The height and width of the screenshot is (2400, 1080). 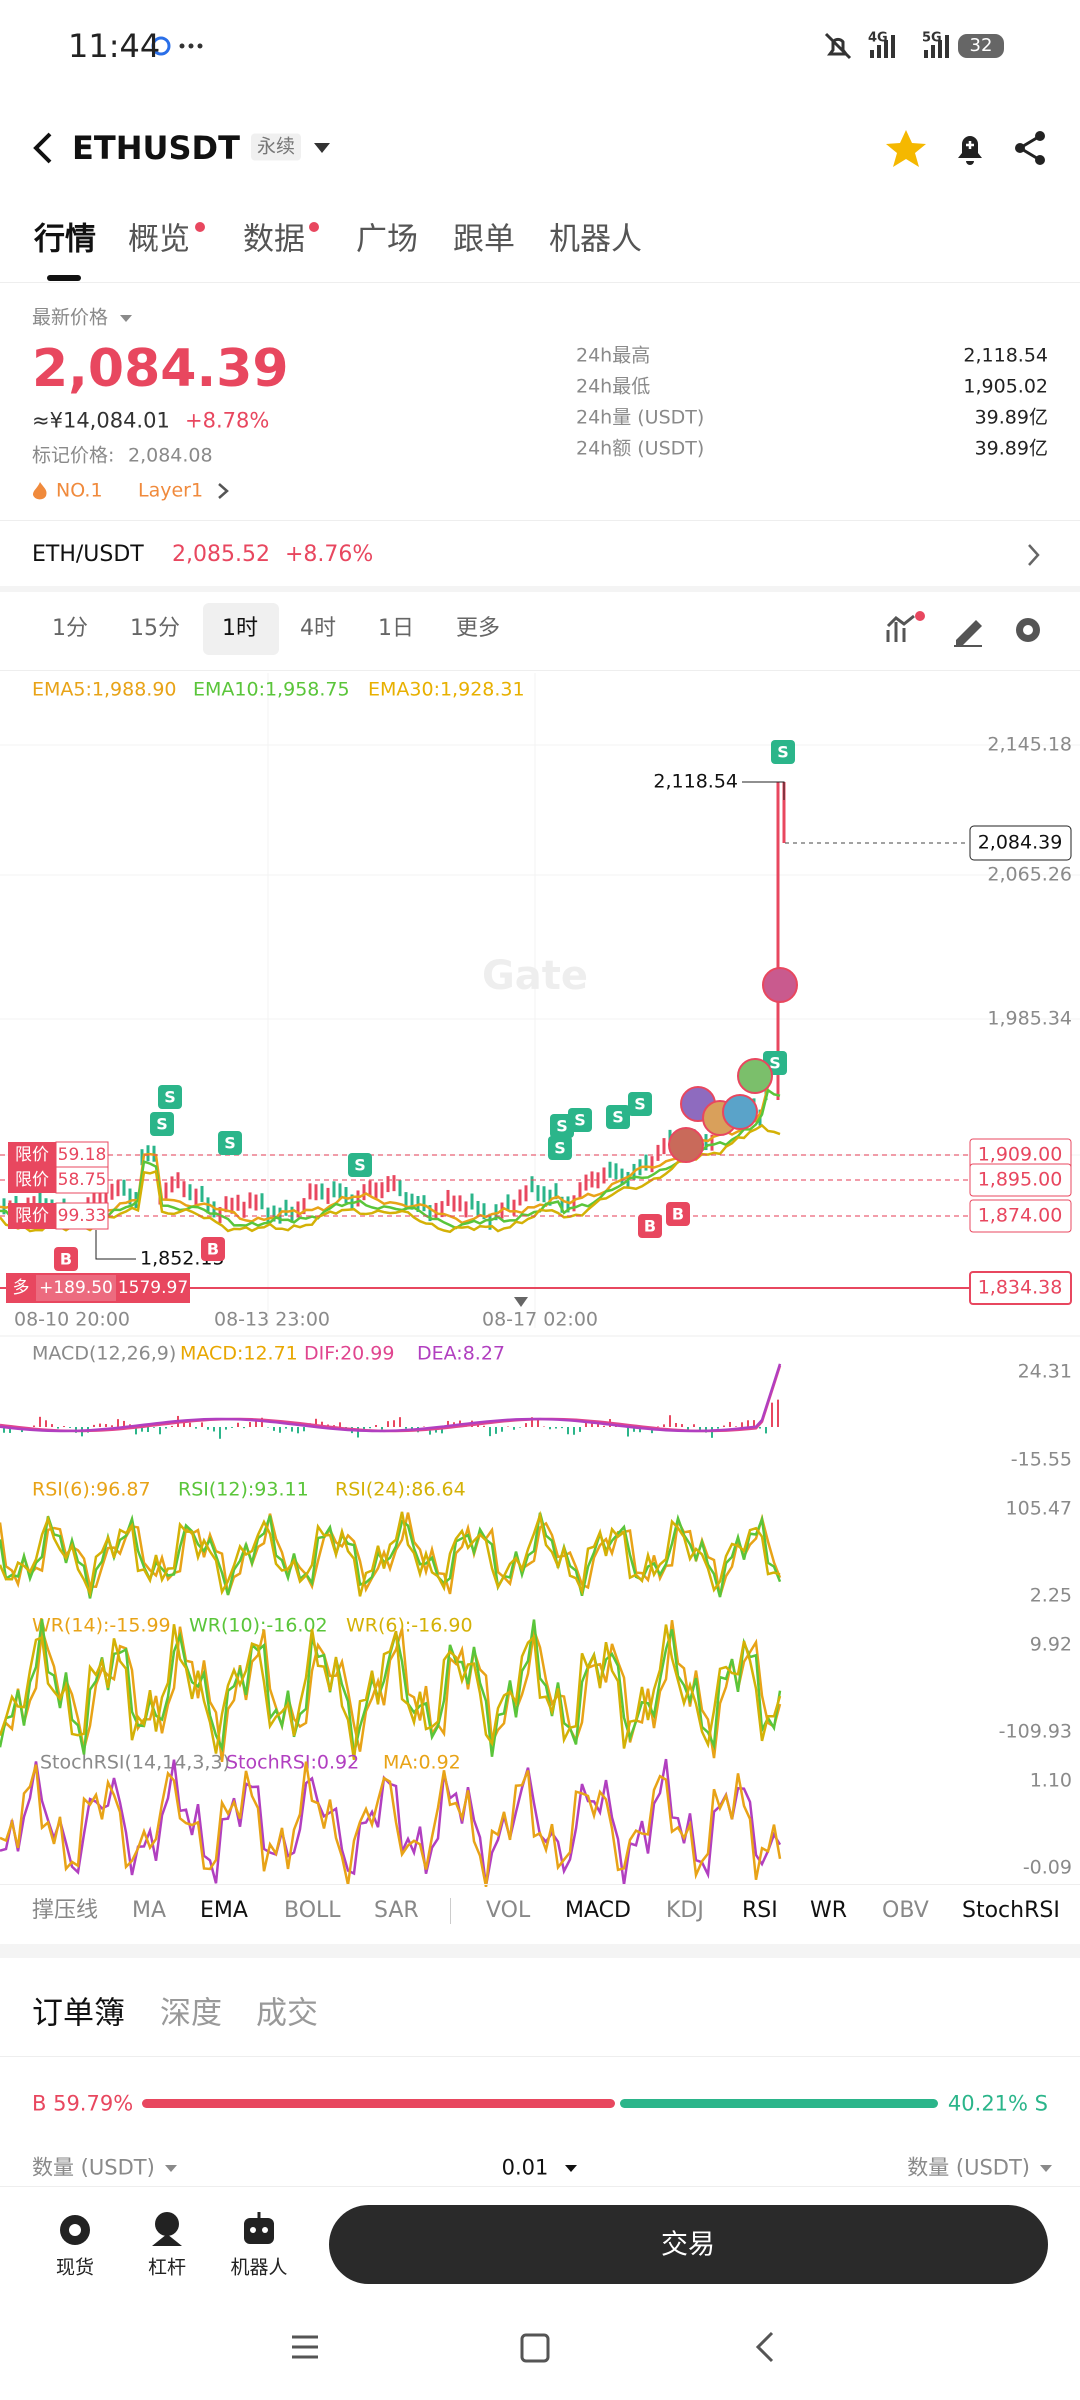 I want to click on current-price-box, so click(x=1020, y=843).